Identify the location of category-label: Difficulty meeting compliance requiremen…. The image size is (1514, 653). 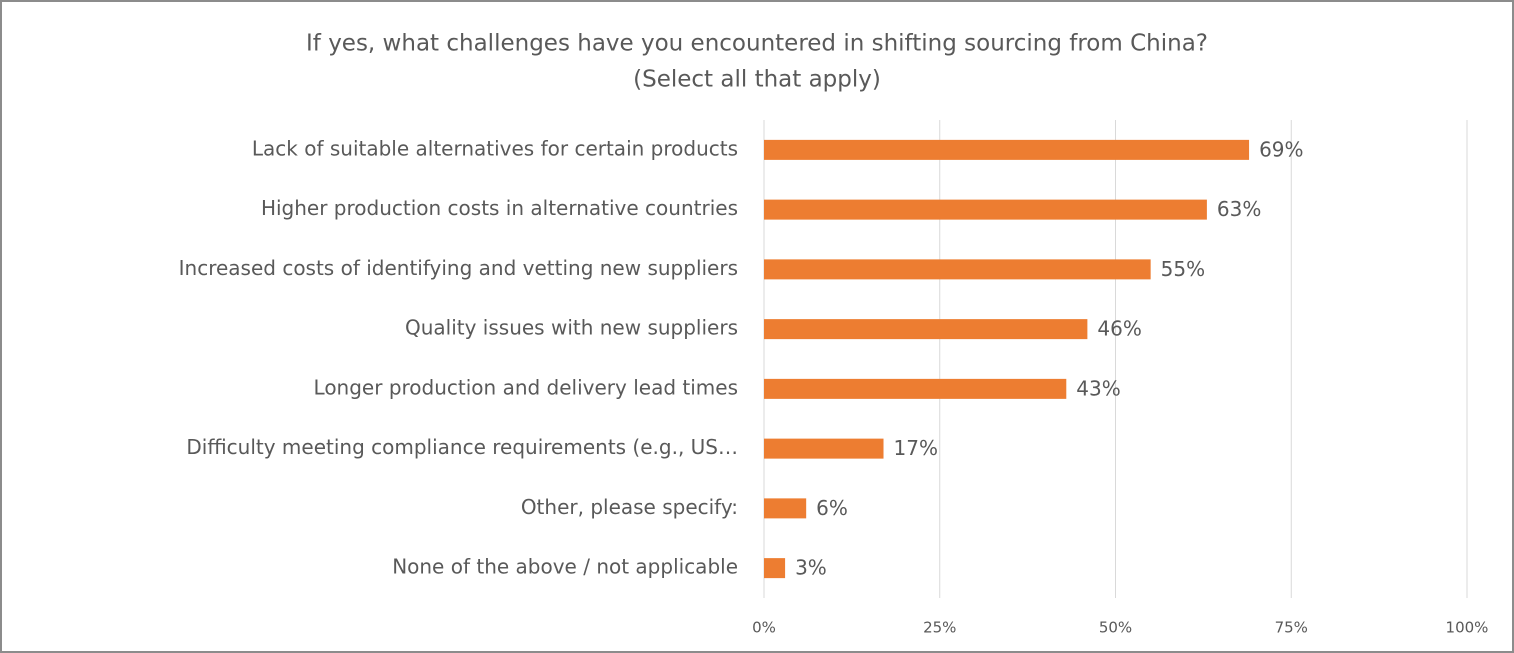
(462, 447).